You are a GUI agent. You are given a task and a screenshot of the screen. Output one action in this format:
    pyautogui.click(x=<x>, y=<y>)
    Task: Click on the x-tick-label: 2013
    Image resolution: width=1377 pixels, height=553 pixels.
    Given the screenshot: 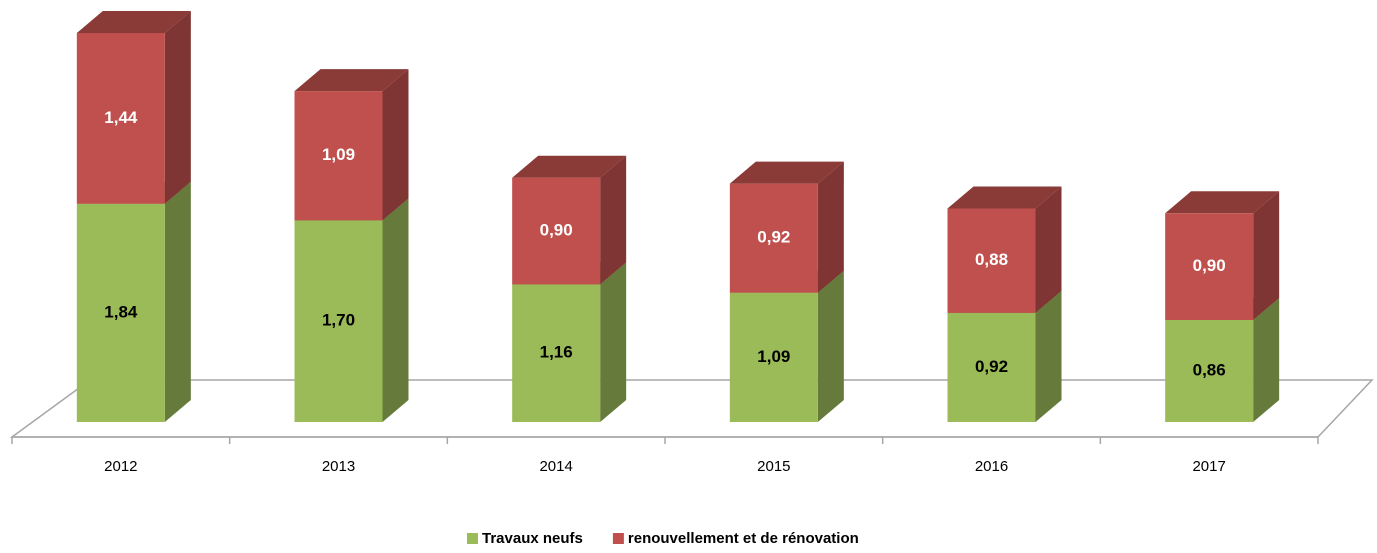 What is the action you would take?
    pyautogui.click(x=338, y=466)
    